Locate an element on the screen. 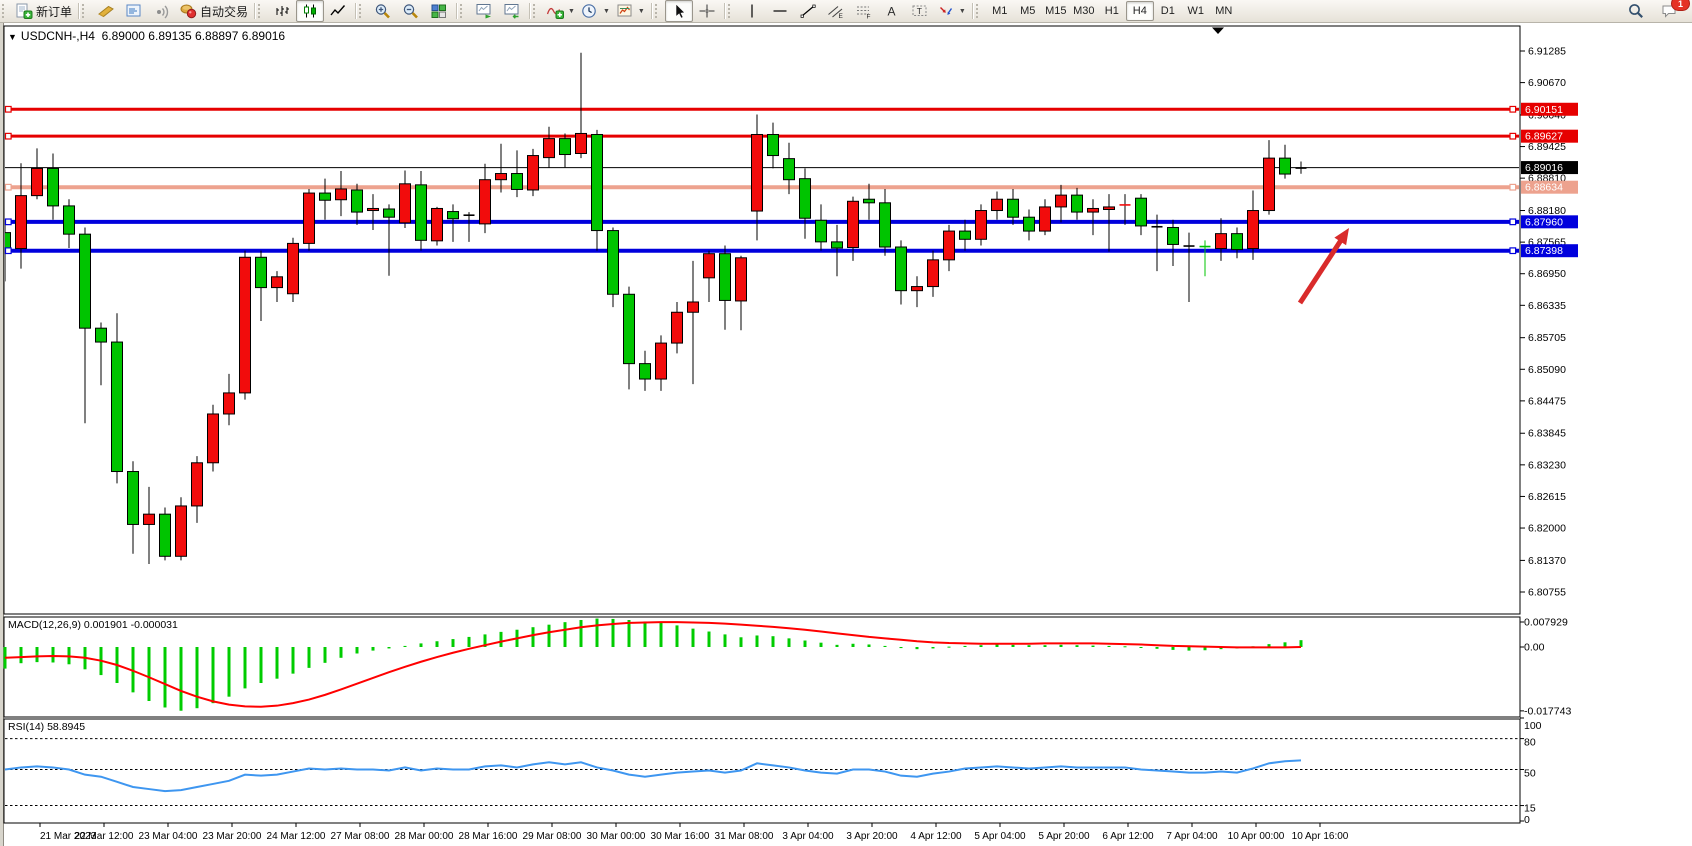 Image resolution: width=1692 pixels, height=846 pixels. periods-button: ▼ is located at coordinates (595, 11).